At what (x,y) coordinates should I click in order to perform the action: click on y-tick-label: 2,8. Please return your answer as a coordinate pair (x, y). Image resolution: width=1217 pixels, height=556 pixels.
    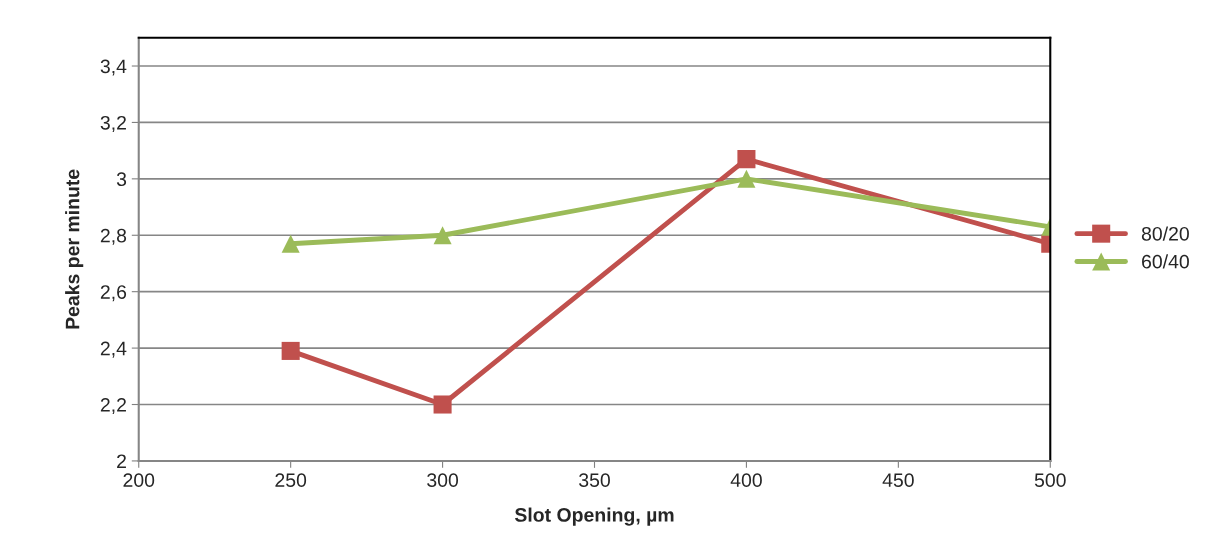
    Looking at the image, I should click on (113, 236).